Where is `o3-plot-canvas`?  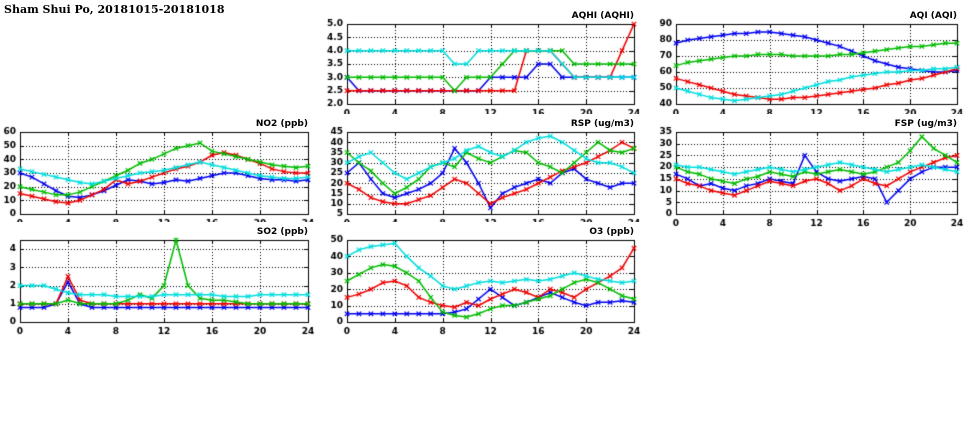
o3-plot-canvas is located at coordinates (483, 284).